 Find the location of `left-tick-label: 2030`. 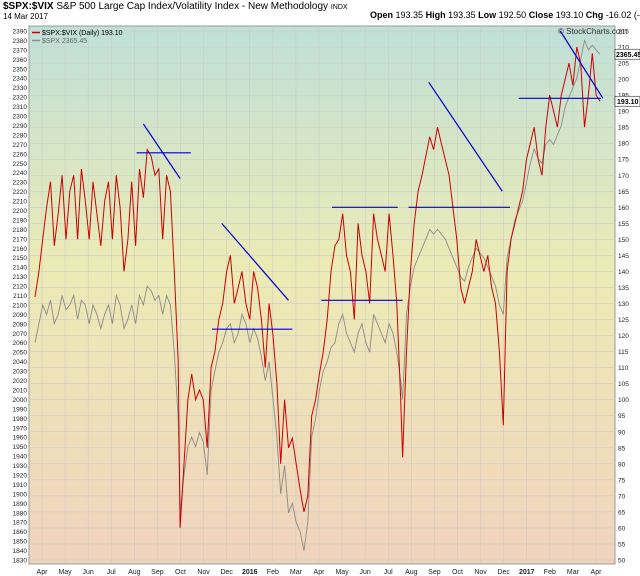

left-tick-label: 2030 is located at coordinates (20, 372).